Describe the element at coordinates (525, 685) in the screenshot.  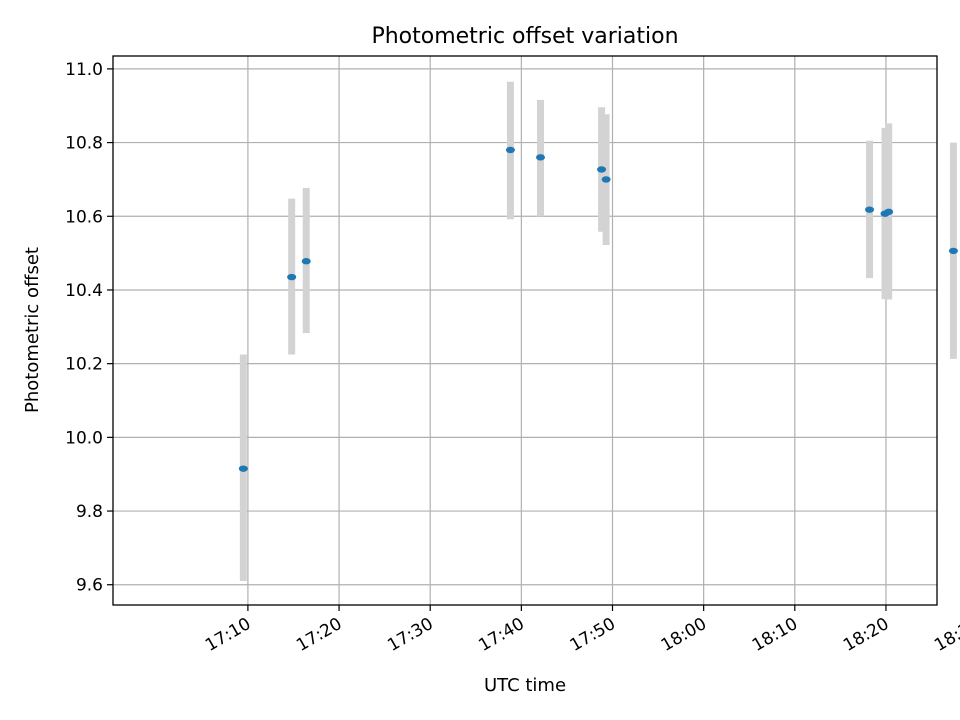
I see `x-axis-label: UTC time` at that location.